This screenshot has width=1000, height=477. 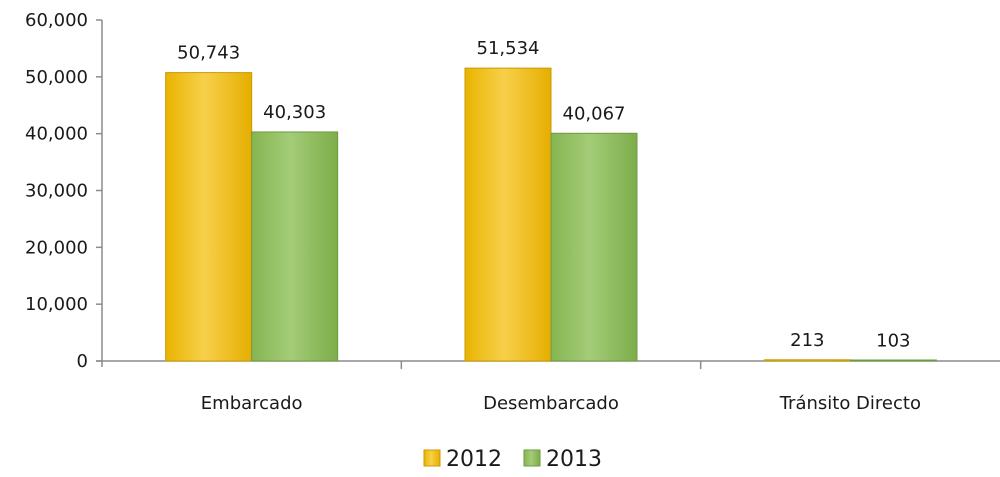 I want to click on data-label: 213, so click(x=807, y=340).